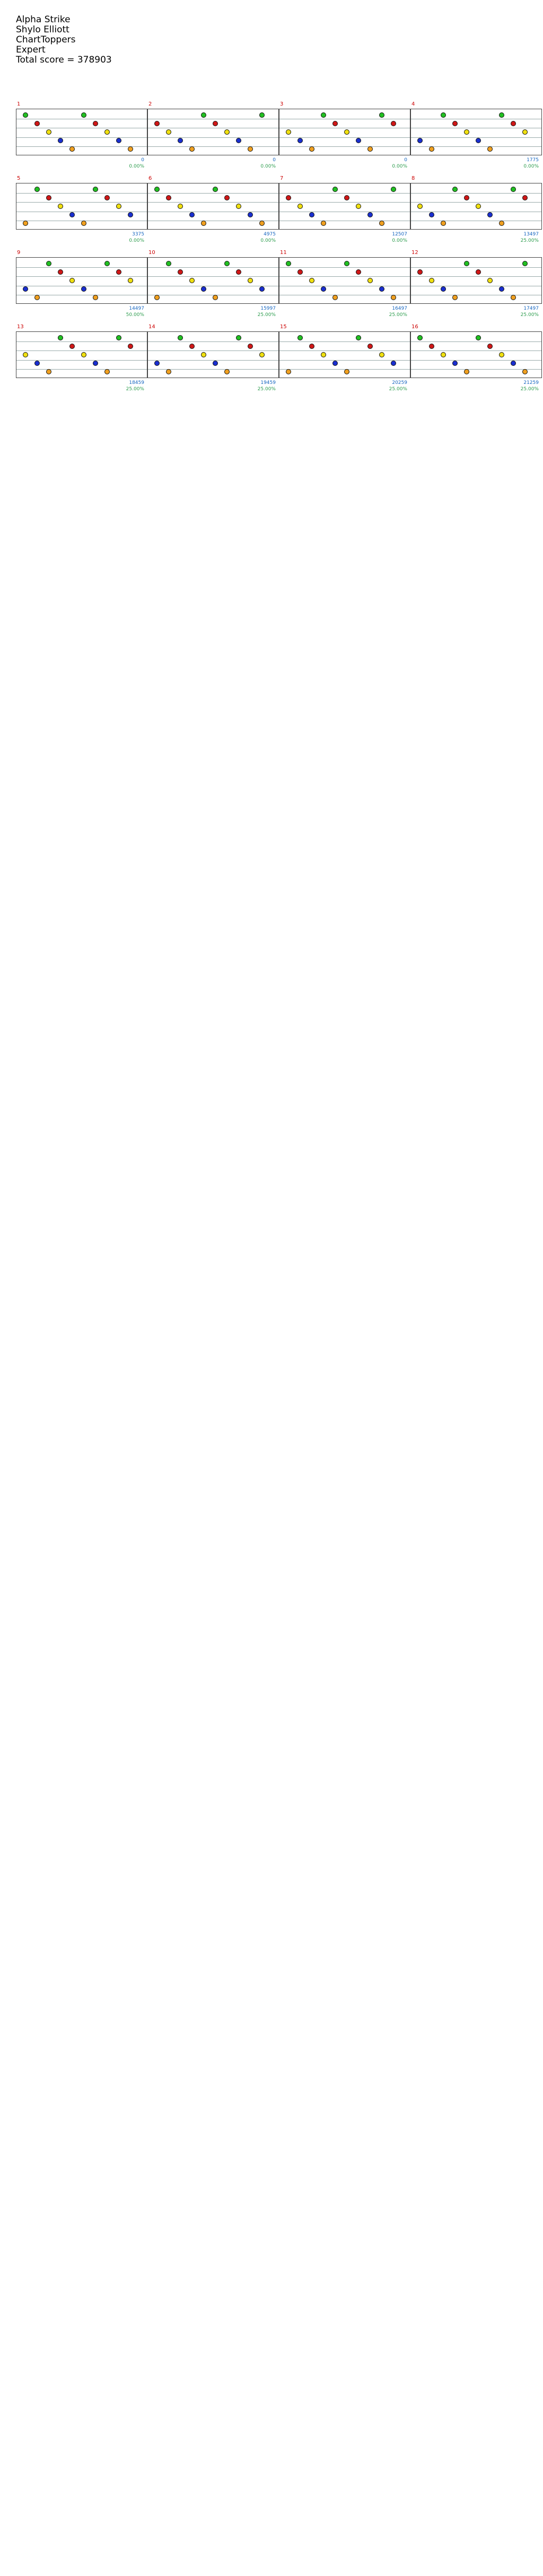 This screenshot has height=2576, width=543. I want to click on measure-percent: 50.00%, so click(135, 315).